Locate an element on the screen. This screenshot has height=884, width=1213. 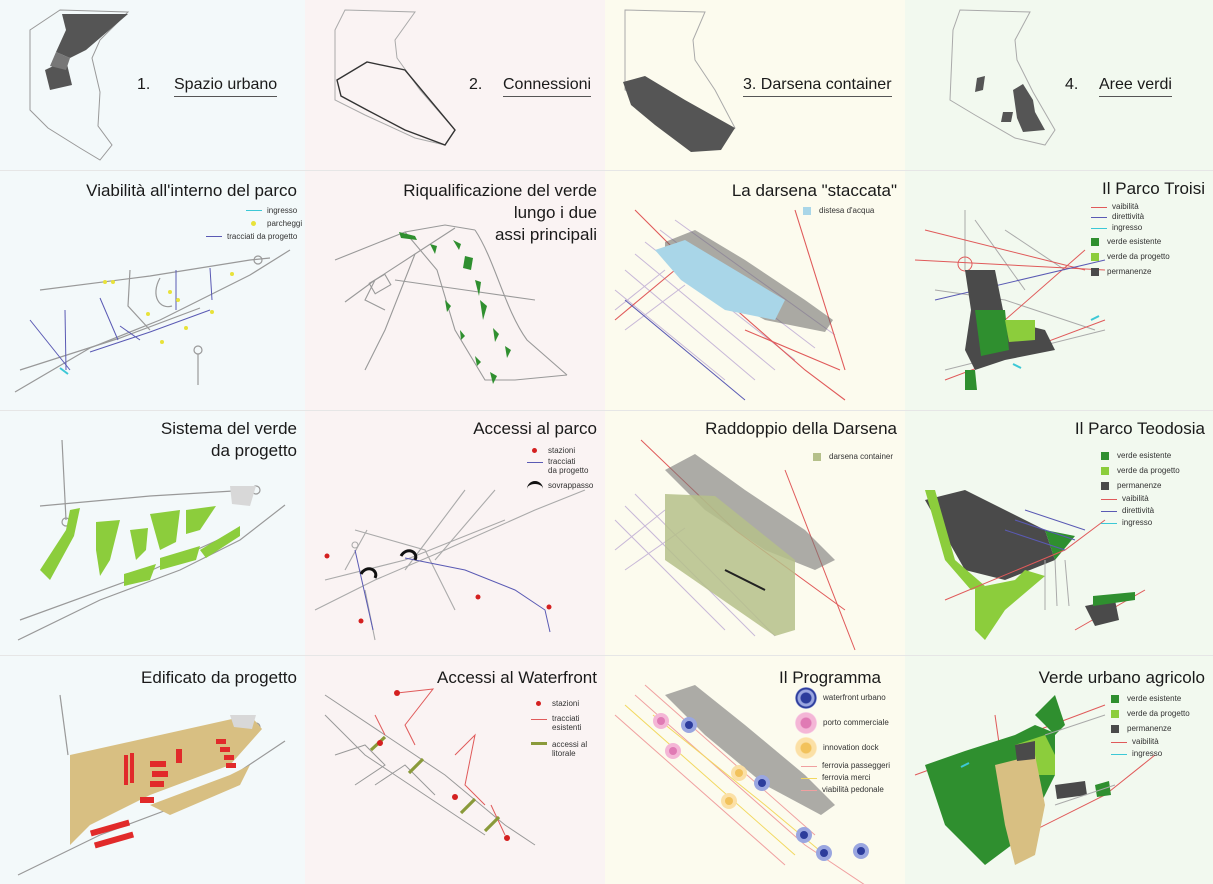
legend-item-porto: porto commerciale is located at coordinates (842, 722).